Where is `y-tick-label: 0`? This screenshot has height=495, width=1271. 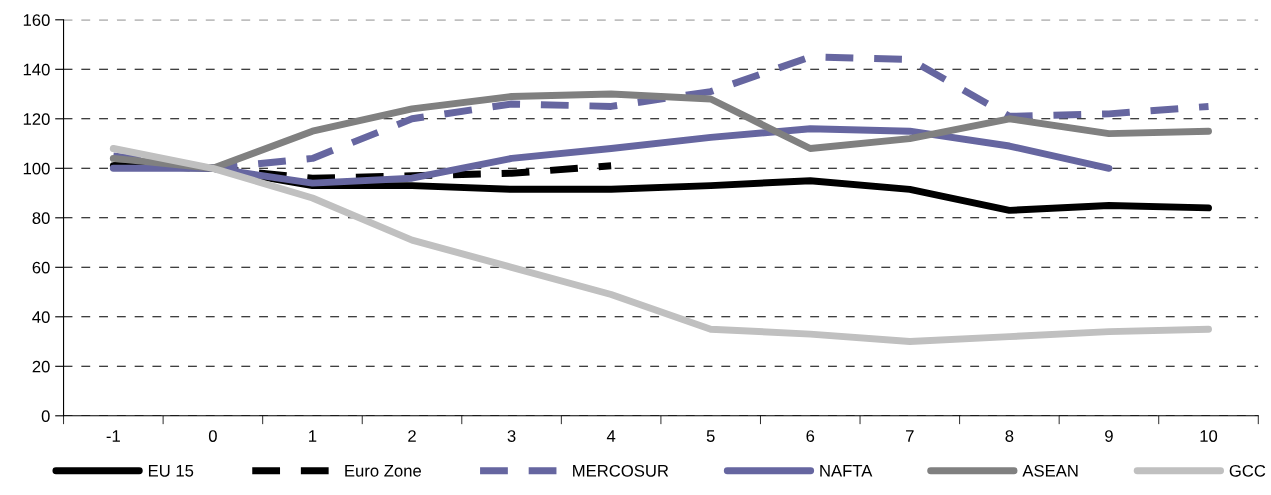
y-tick-label: 0 is located at coordinates (45, 416).